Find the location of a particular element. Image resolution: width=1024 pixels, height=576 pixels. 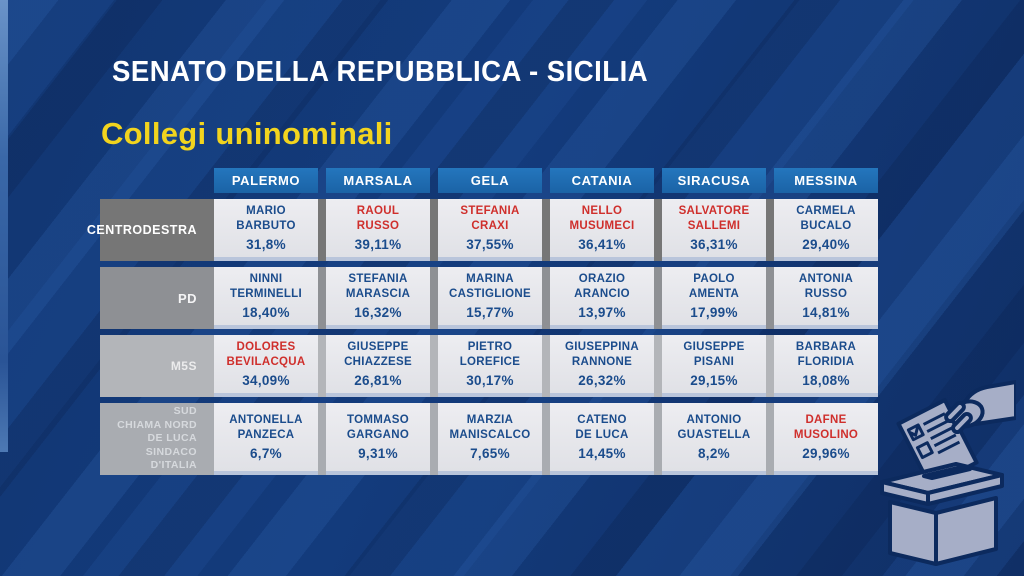

candidate-name-line: NINNI is located at coordinates (266, 279).